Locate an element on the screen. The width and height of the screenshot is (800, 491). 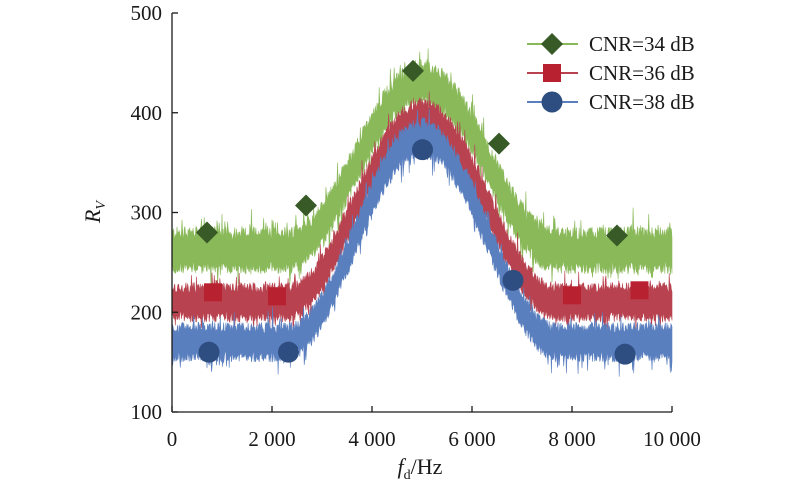
legend-item: CNR=34 dB is located at coordinates (611, 44).